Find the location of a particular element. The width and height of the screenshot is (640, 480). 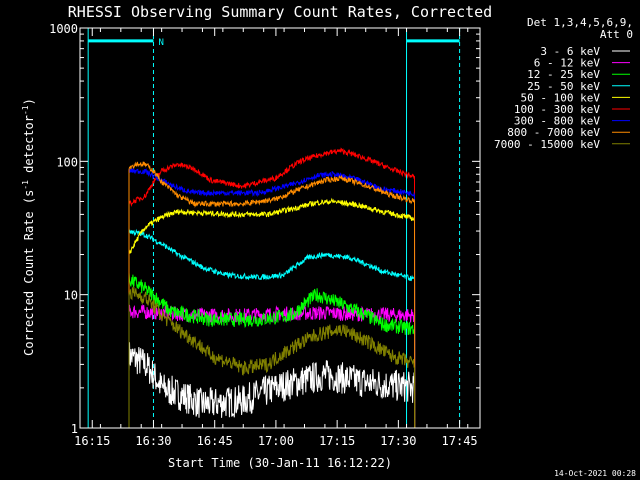

legend-label-1: 3 - 6 keV is located at coordinates (570, 51).